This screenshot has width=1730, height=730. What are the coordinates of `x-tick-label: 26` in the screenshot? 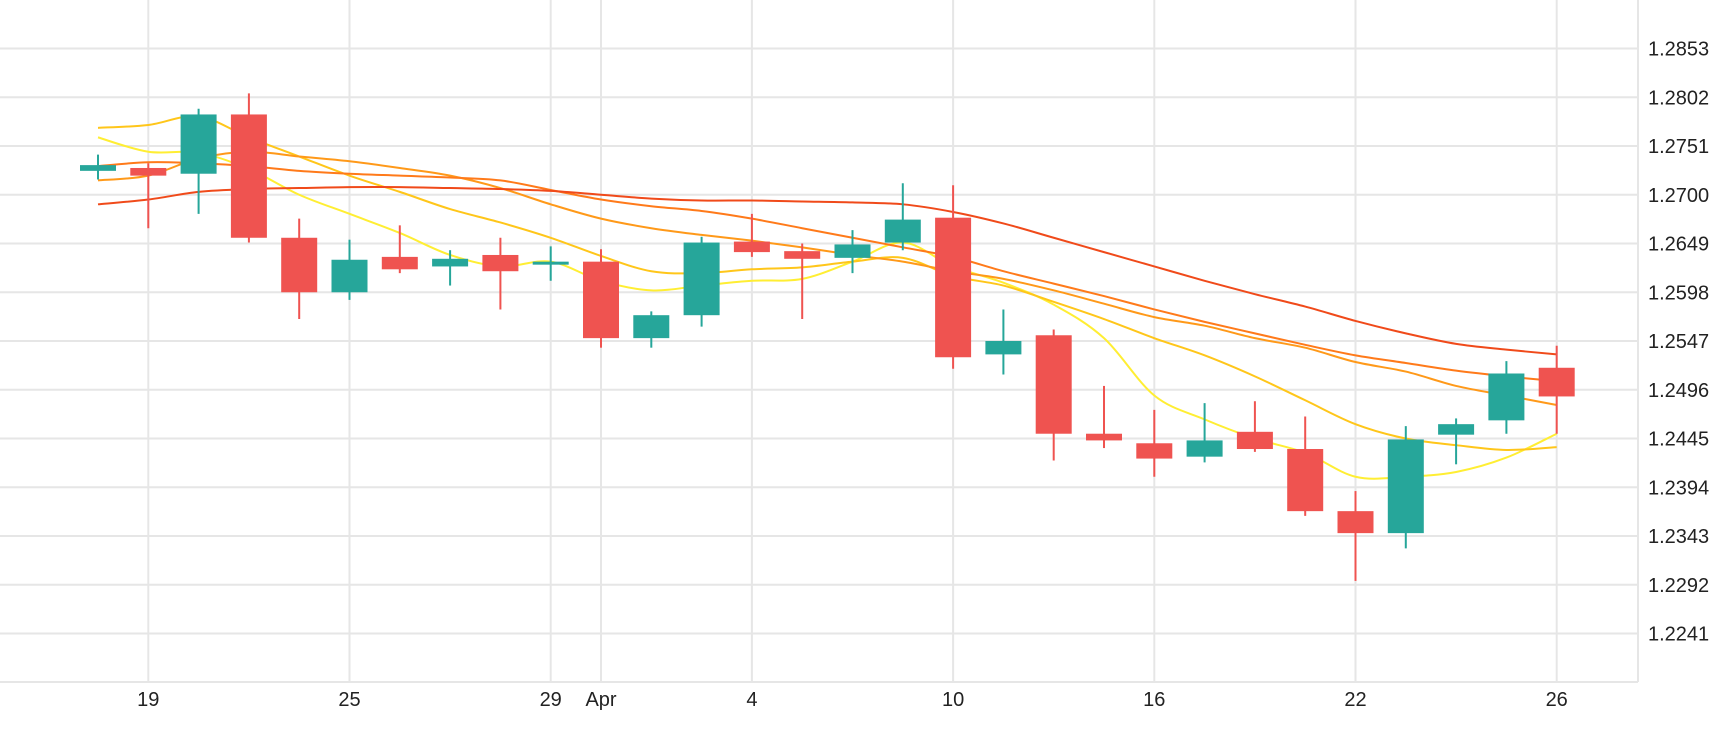 It's located at (1557, 700).